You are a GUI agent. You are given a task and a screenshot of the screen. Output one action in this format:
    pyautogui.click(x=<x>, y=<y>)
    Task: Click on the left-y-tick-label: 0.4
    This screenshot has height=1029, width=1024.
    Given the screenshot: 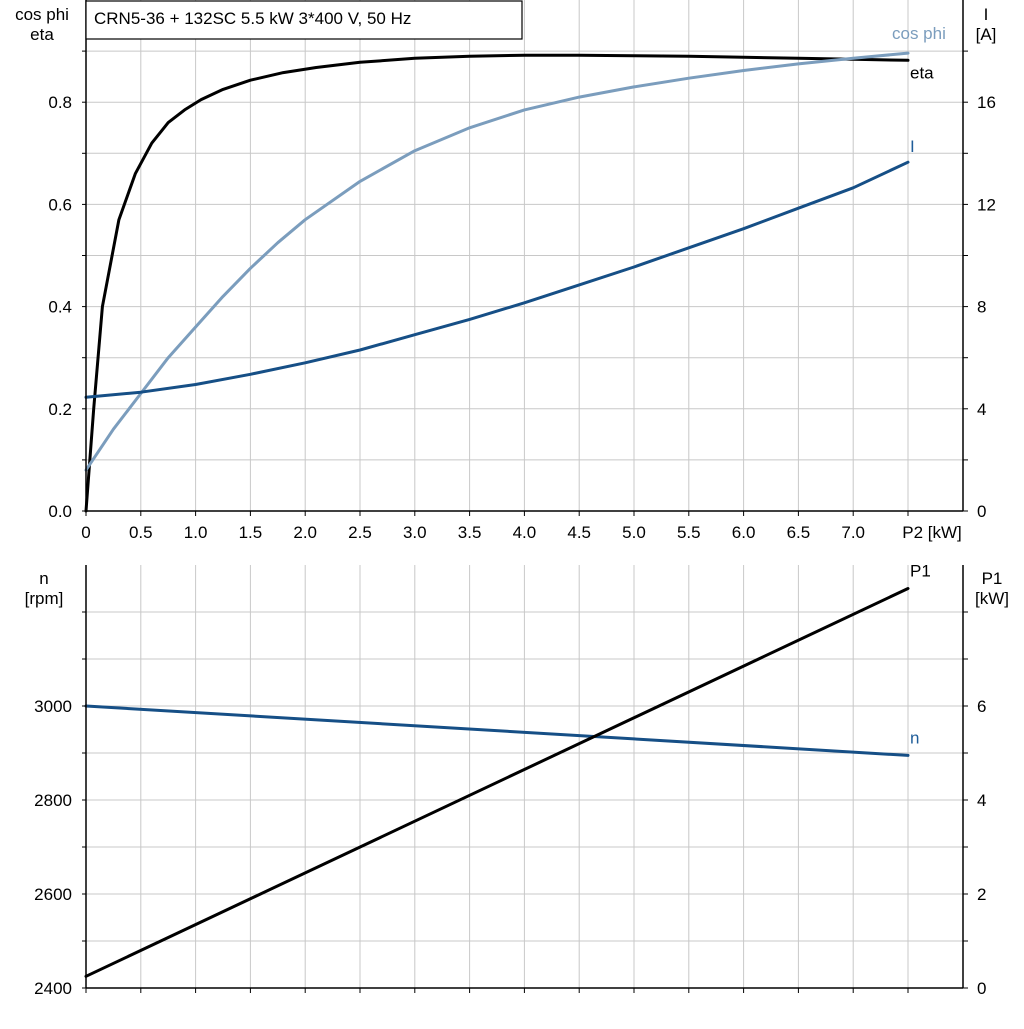 What is the action you would take?
    pyautogui.click(x=60, y=307)
    